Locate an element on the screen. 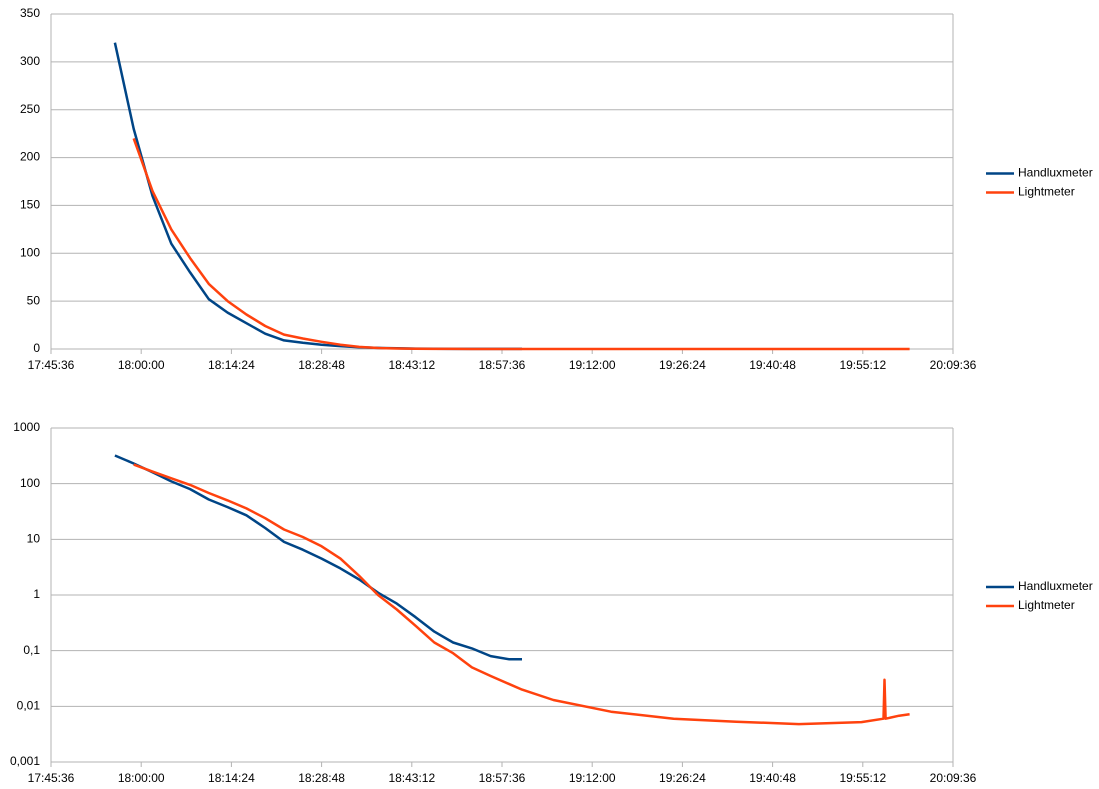  y-tick-label: 0,1 is located at coordinates (31, 650).